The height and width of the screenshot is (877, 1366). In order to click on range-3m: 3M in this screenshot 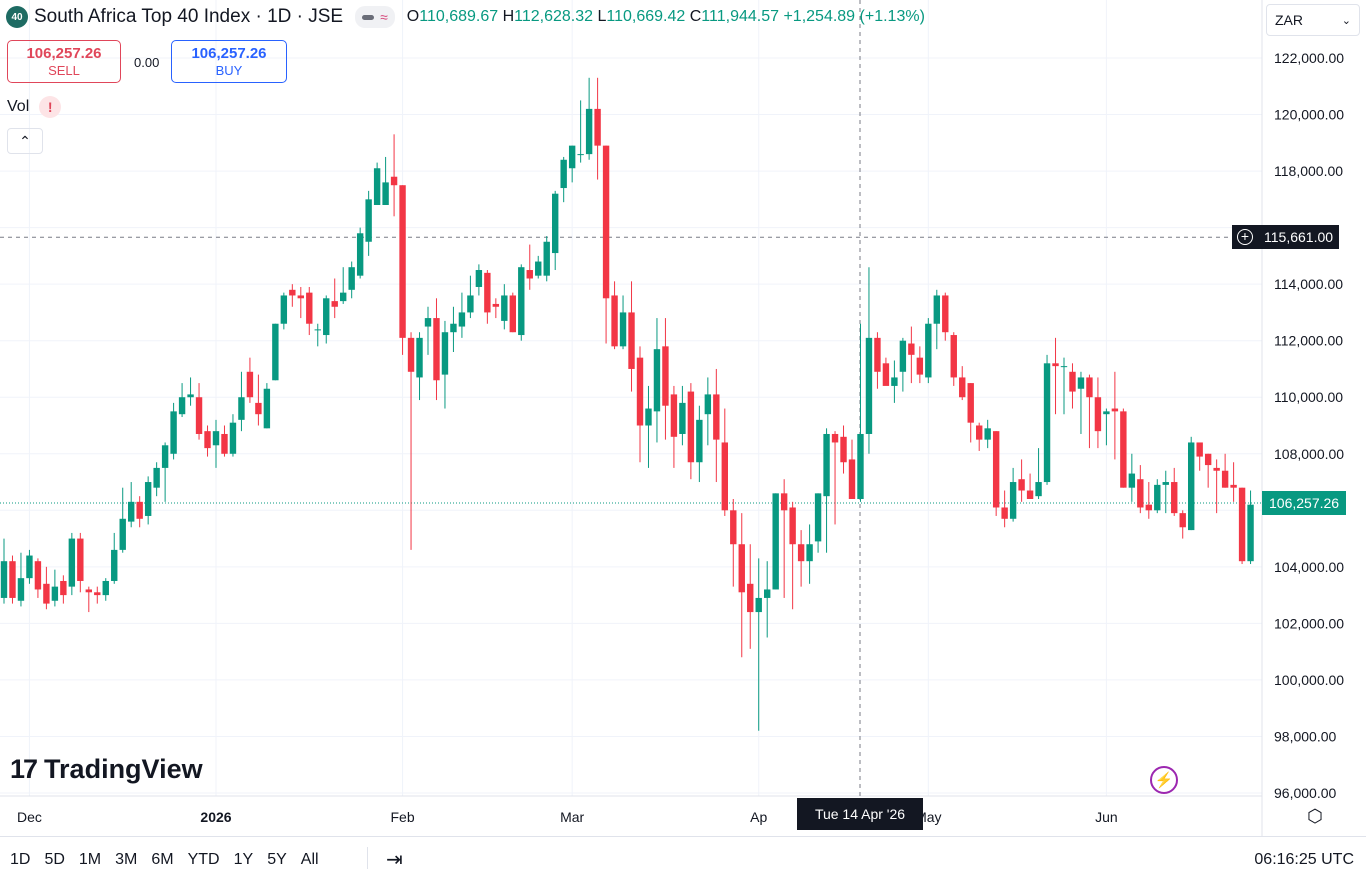, I will do `click(126, 859)`.